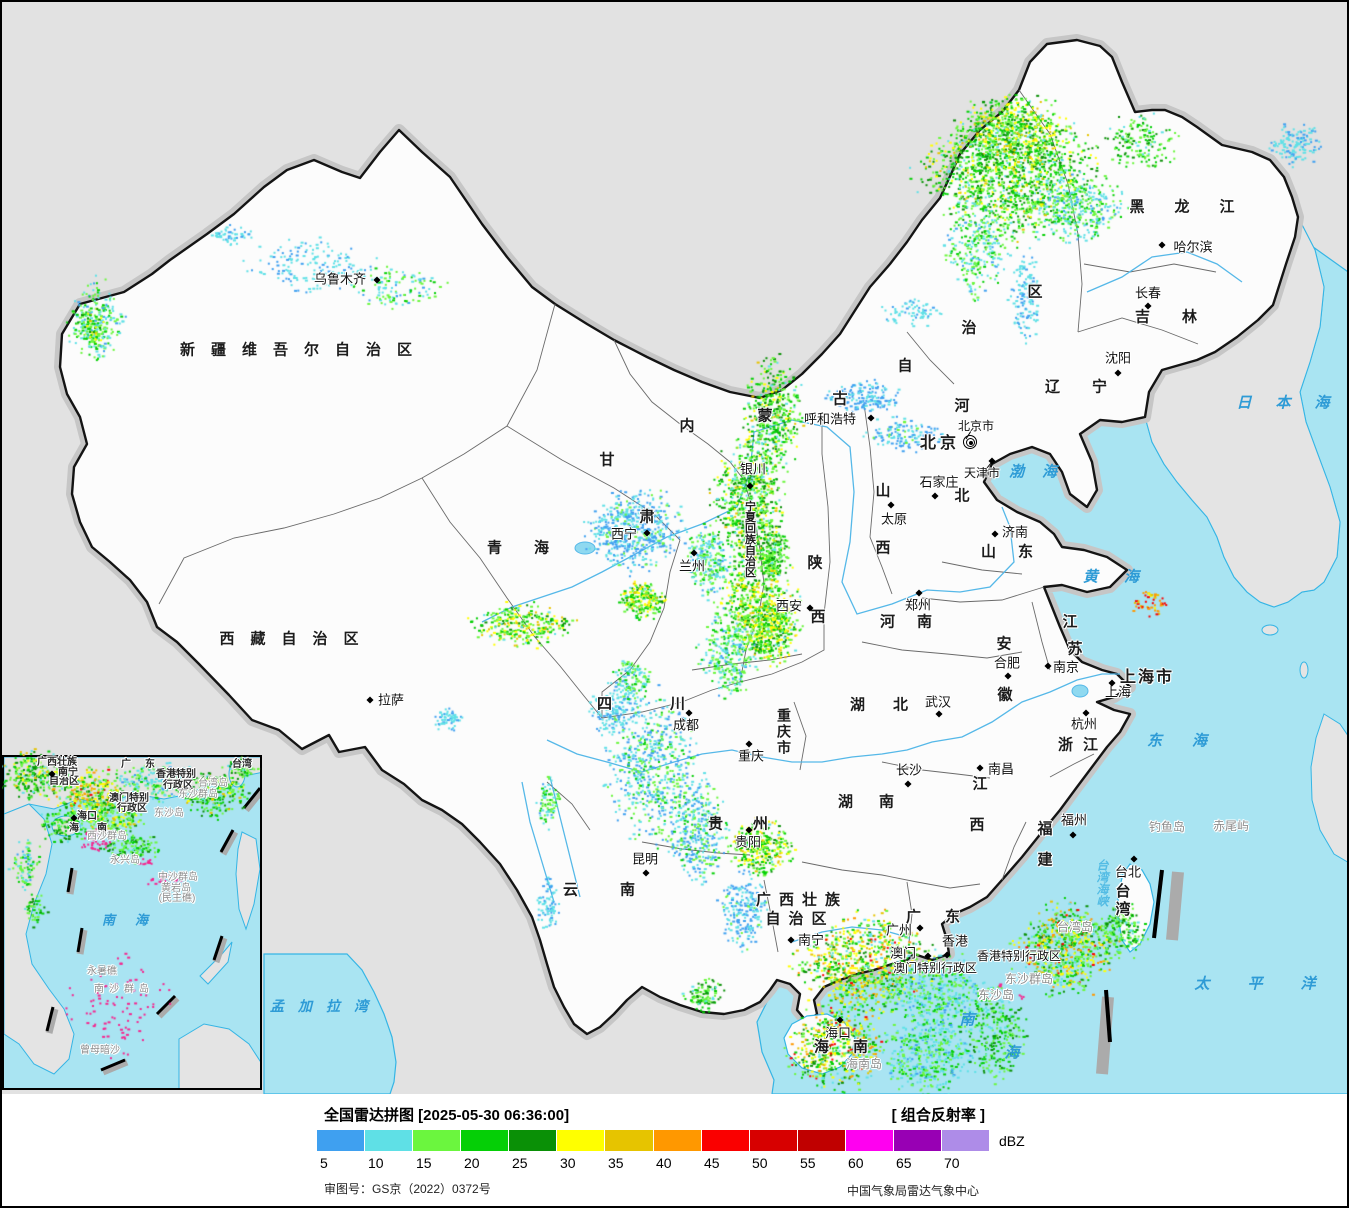 The image size is (1349, 1208). Describe the element at coordinates (472, 1163) in the screenshot. I see `dbz-tick: 20` at that location.